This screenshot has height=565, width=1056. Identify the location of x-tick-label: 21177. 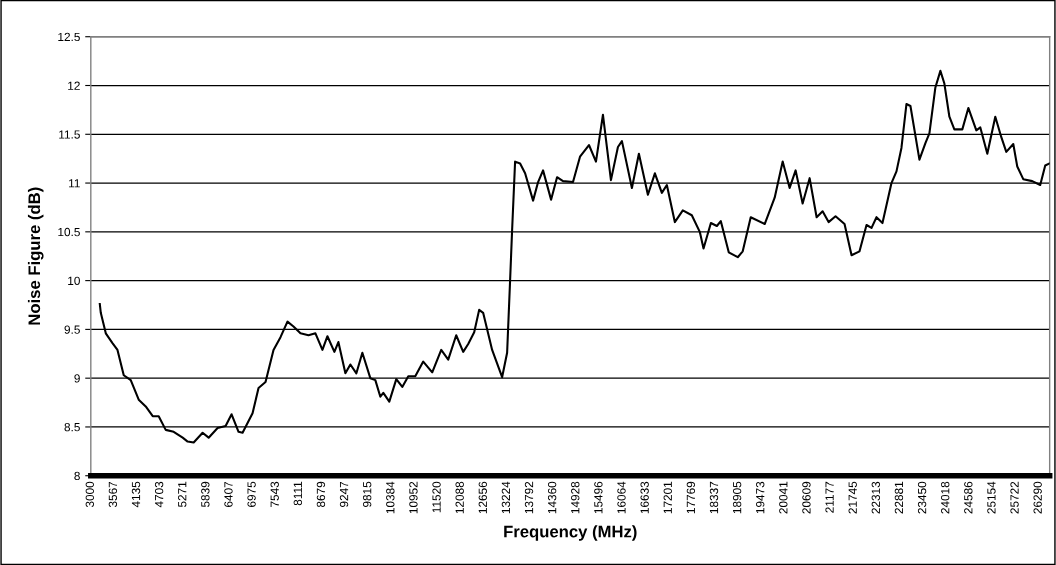
(829, 497).